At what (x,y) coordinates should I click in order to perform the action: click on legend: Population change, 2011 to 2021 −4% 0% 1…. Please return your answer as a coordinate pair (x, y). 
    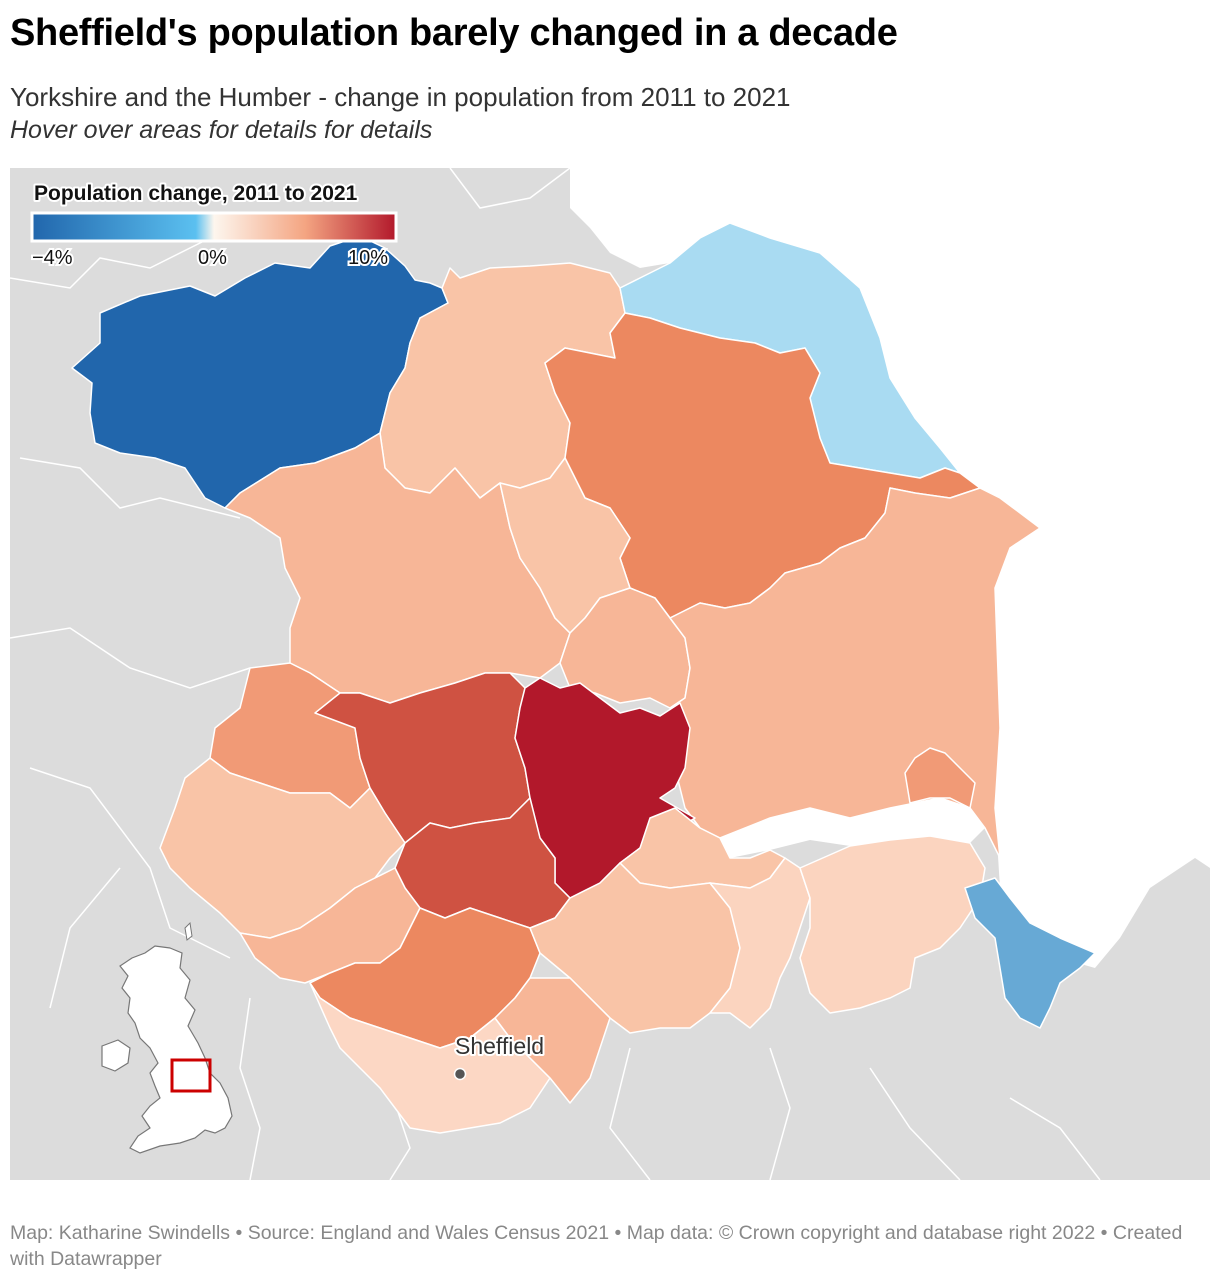
    Looking at the image, I should click on (214, 225).